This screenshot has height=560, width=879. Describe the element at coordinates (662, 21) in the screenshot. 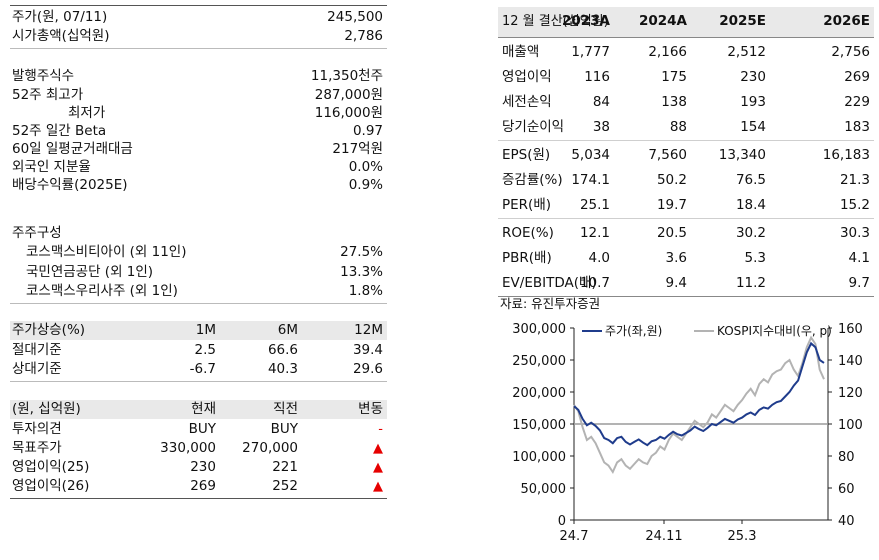

I see `table-header-cell: 2024A` at that location.